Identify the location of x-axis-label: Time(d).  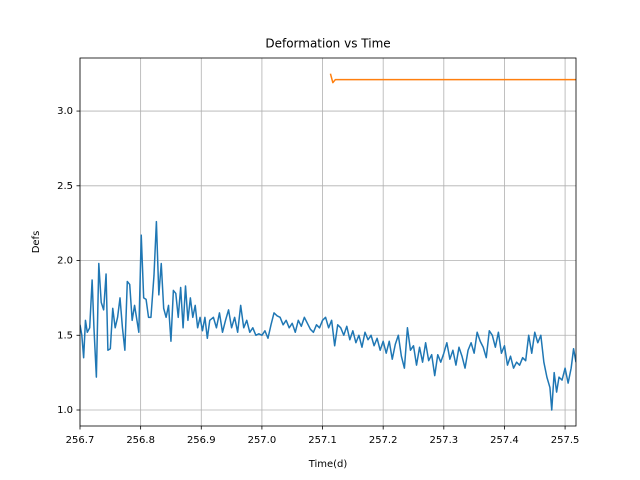
(328, 464).